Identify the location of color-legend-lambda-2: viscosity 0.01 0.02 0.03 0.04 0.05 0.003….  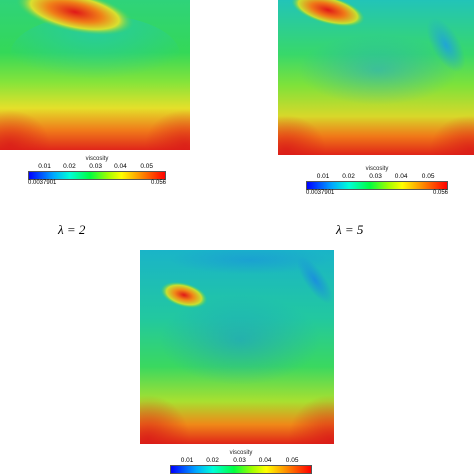
(97, 172).